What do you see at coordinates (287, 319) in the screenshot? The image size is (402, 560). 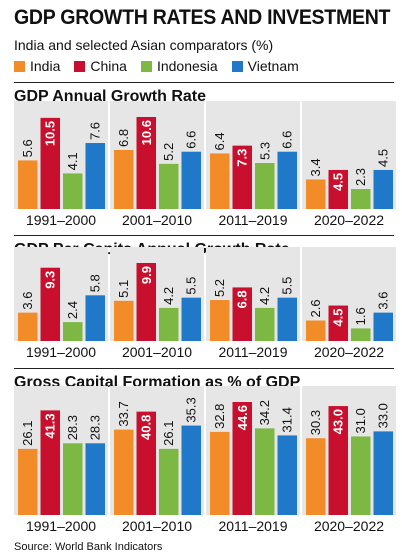 I see `bar-vietnam-2011-2019` at bounding box center [287, 319].